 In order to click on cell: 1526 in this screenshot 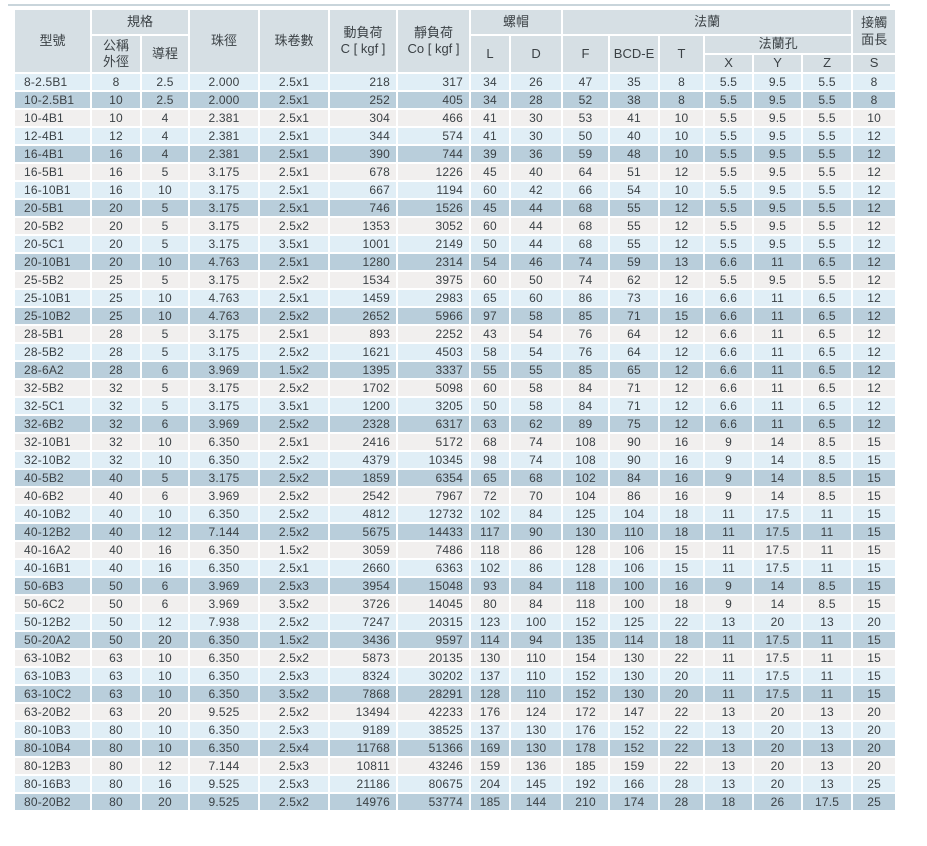, I will do `click(435, 209)`.